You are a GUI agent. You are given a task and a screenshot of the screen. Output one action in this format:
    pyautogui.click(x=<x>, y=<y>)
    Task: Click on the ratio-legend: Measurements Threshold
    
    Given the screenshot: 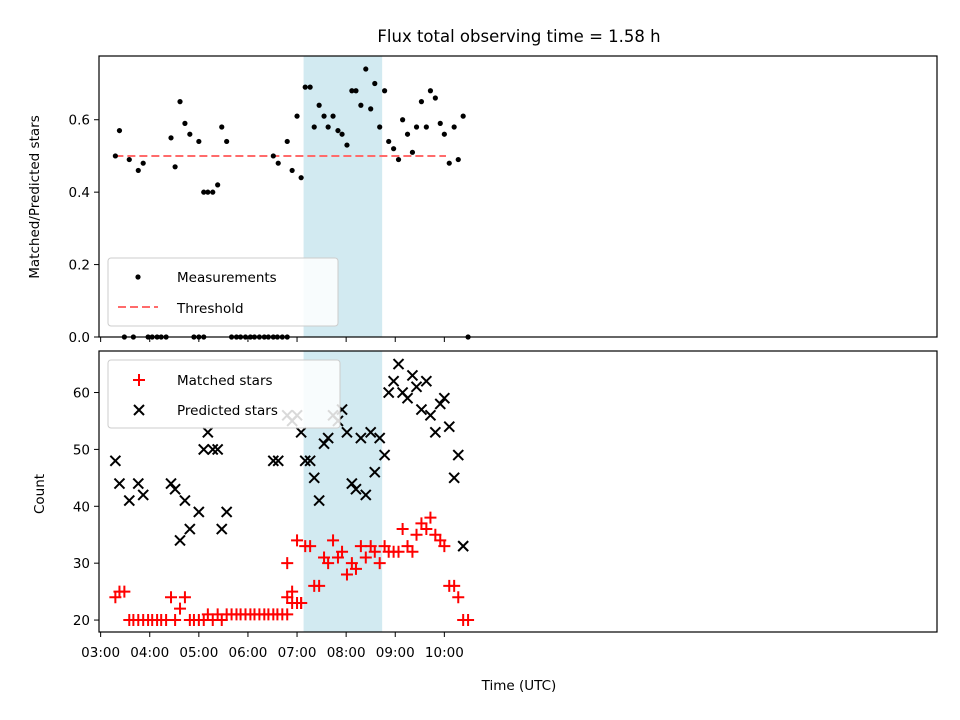 What is the action you would take?
    pyautogui.click(x=223, y=292)
    